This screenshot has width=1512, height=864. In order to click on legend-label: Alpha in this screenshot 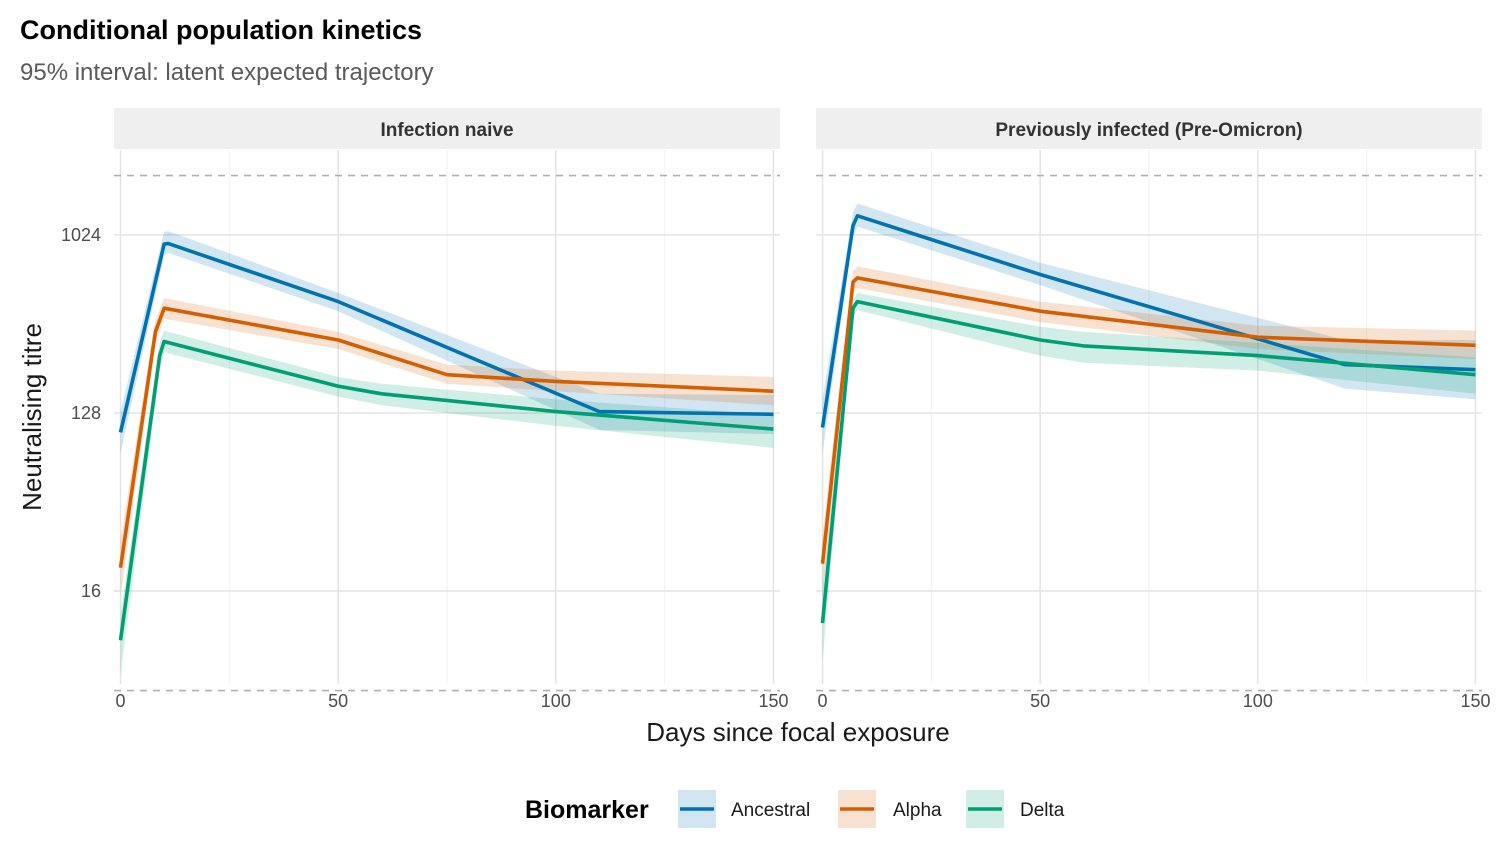, I will do `click(917, 810)`.